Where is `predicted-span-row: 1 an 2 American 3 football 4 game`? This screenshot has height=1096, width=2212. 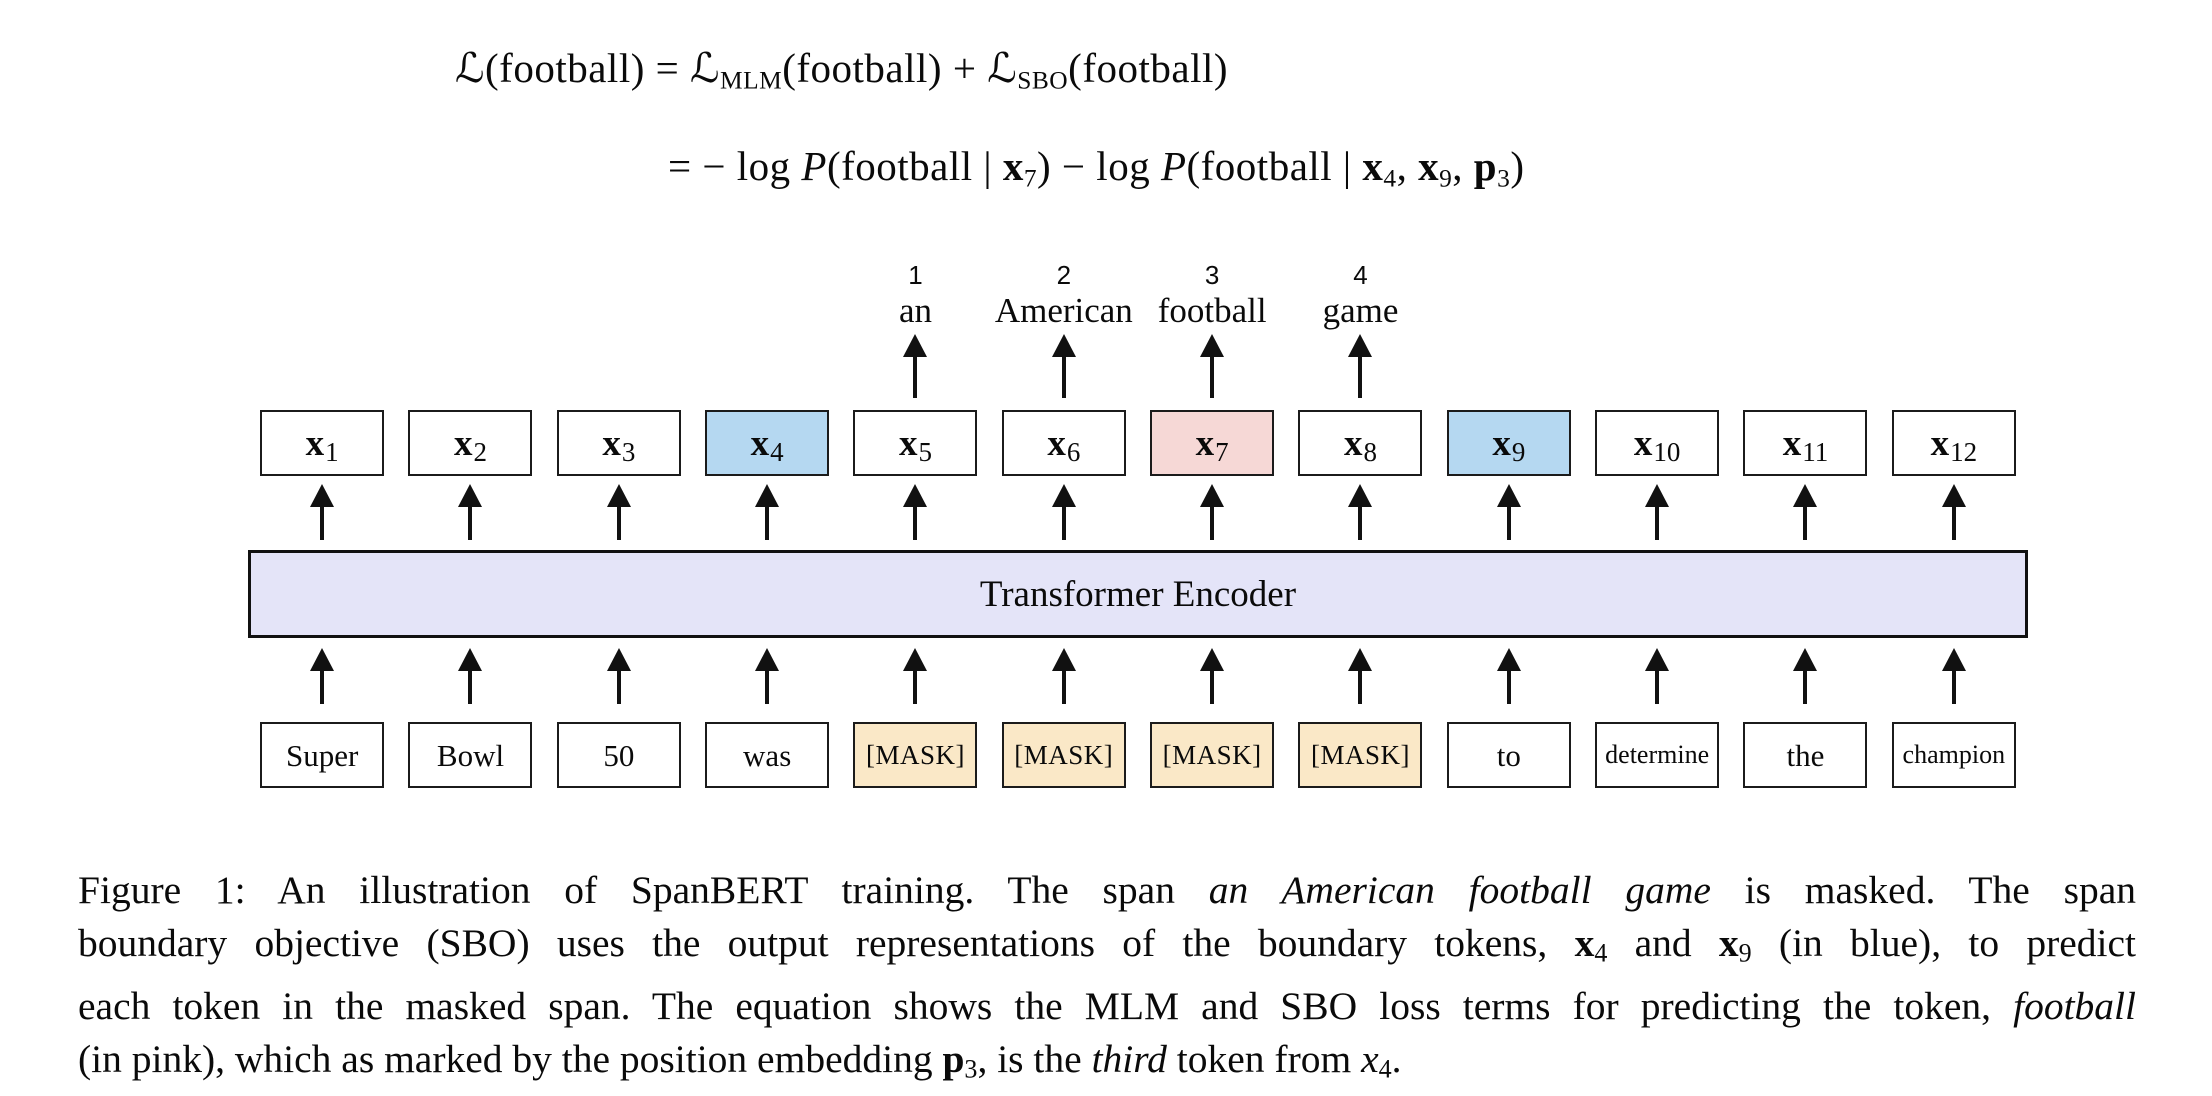 predicted-span-row: 1 an 2 American 3 football 4 game is located at coordinates (1138, 327).